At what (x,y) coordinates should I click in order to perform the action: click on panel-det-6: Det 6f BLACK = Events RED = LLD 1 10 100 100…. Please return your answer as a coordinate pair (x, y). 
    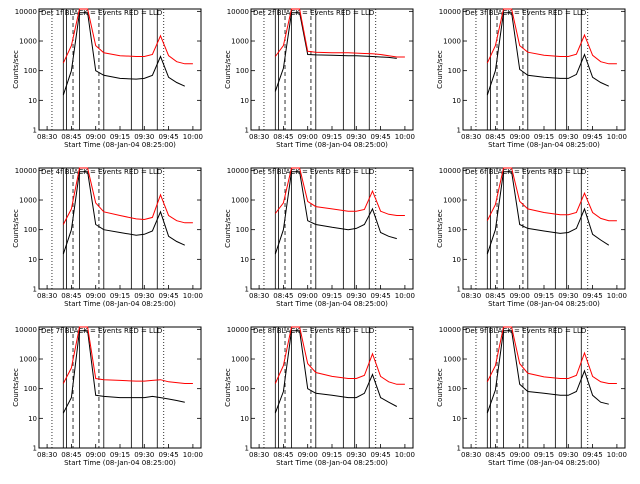
    Looking at the image, I should click on (531, 237).